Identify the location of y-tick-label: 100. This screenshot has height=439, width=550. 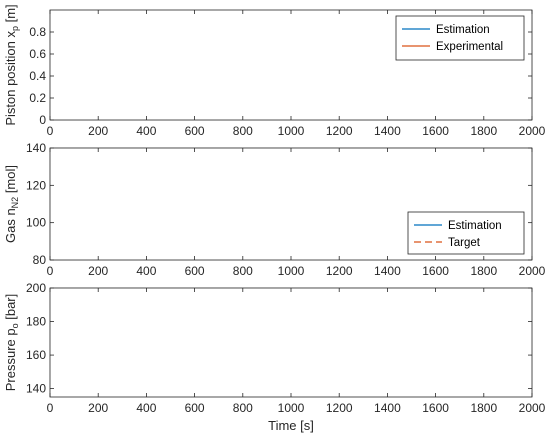
(36, 223).